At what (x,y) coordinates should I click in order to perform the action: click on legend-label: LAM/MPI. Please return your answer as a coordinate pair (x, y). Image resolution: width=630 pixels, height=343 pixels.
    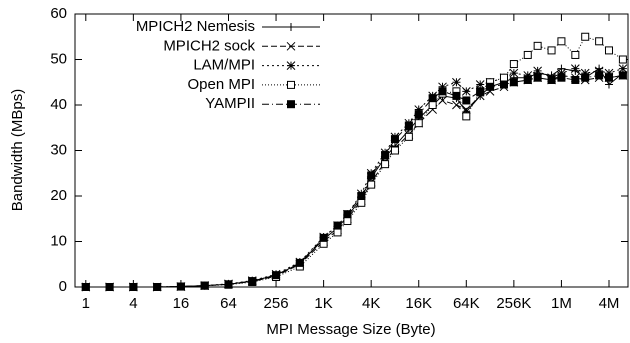
    Looking at the image, I should click on (224, 65).